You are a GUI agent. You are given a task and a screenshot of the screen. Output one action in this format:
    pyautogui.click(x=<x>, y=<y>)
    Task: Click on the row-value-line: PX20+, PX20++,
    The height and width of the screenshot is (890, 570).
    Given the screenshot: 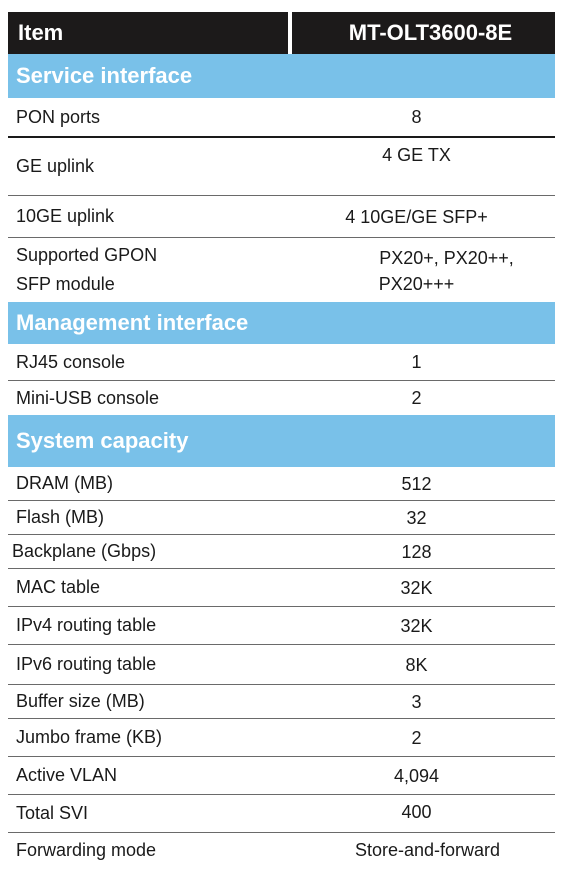 What is the action you would take?
    pyautogui.click(x=446, y=258)
    